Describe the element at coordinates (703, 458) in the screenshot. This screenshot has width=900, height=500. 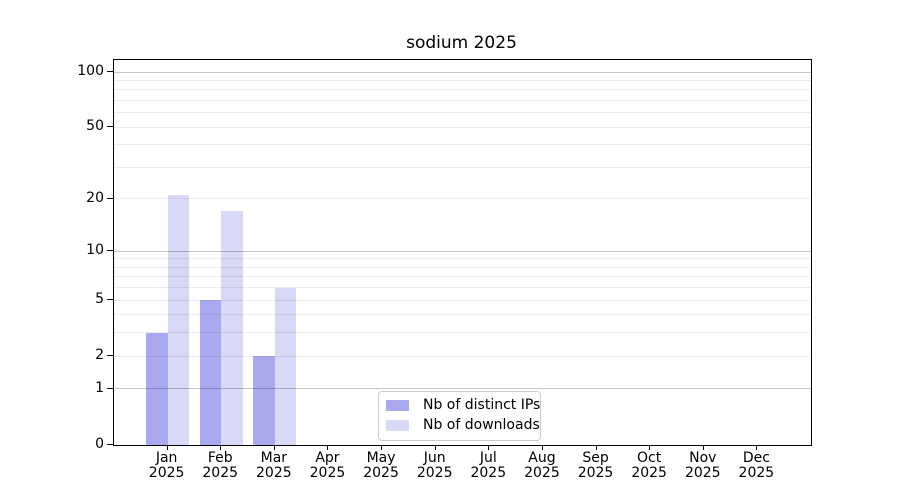
I see `x-tick-month: Nov` at that location.